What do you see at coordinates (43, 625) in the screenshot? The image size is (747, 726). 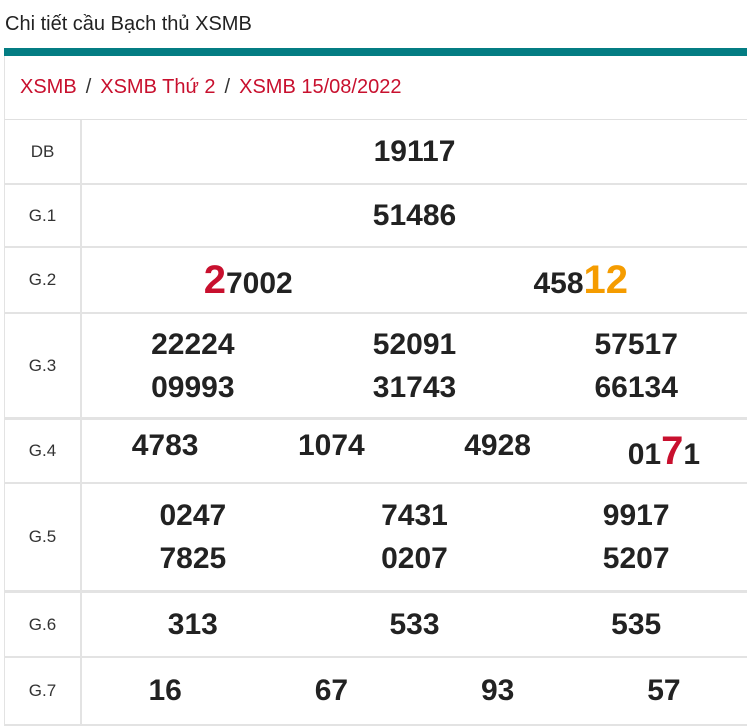 I see `prize-label: G.6` at bounding box center [43, 625].